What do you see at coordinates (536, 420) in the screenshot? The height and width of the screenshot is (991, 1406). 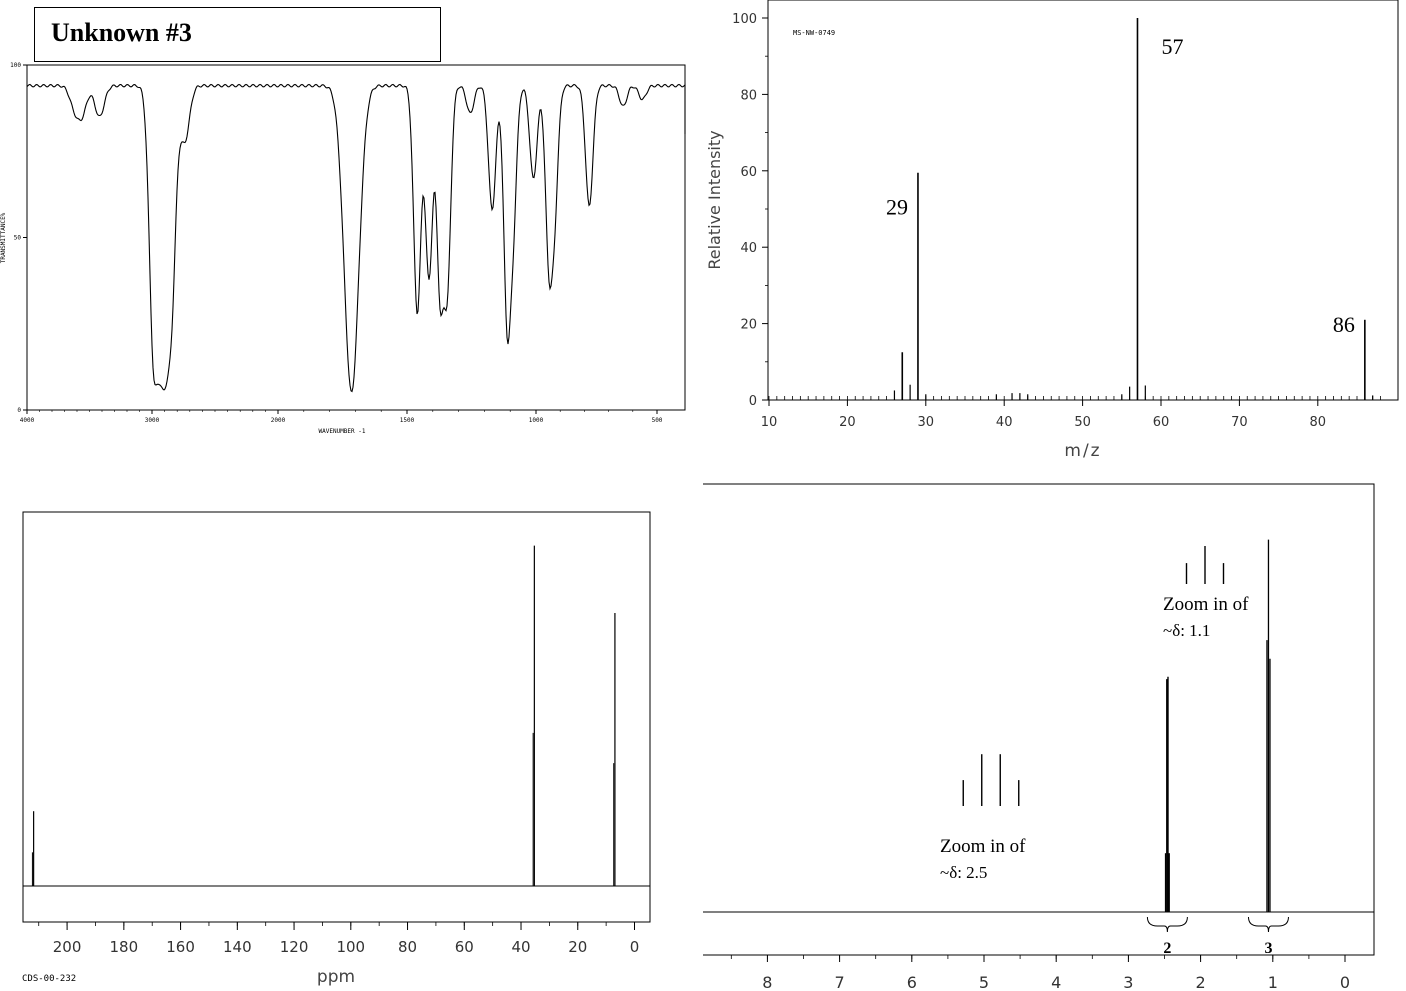 I see `ir-x-tick-label: 1000` at bounding box center [536, 420].